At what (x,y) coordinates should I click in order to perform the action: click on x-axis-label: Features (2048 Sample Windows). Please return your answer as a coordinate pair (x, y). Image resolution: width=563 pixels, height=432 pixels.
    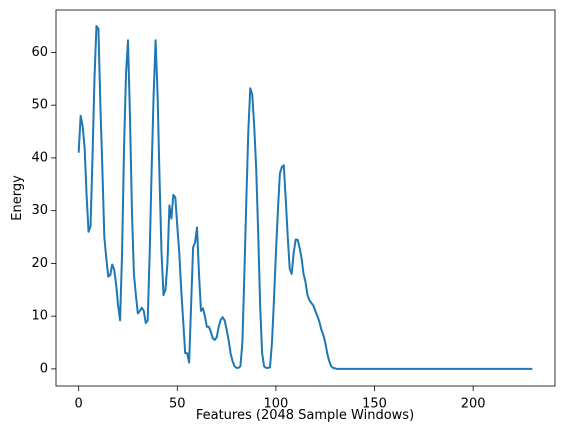
    Looking at the image, I should click on (305, 415).